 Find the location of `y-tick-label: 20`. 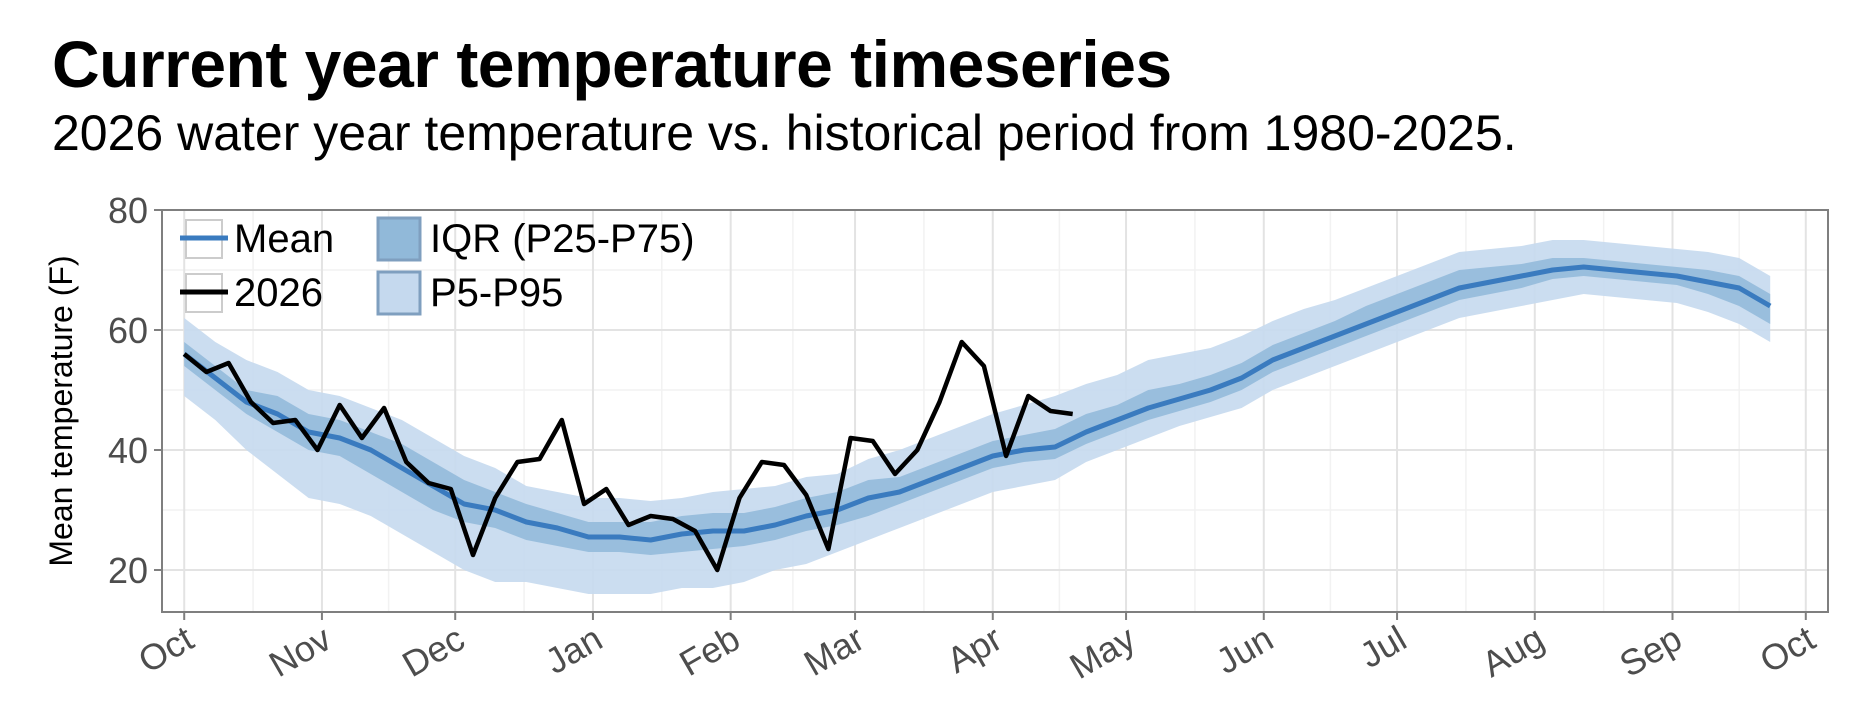

y-tick-label: 20 is located at coordinates (128, 570).